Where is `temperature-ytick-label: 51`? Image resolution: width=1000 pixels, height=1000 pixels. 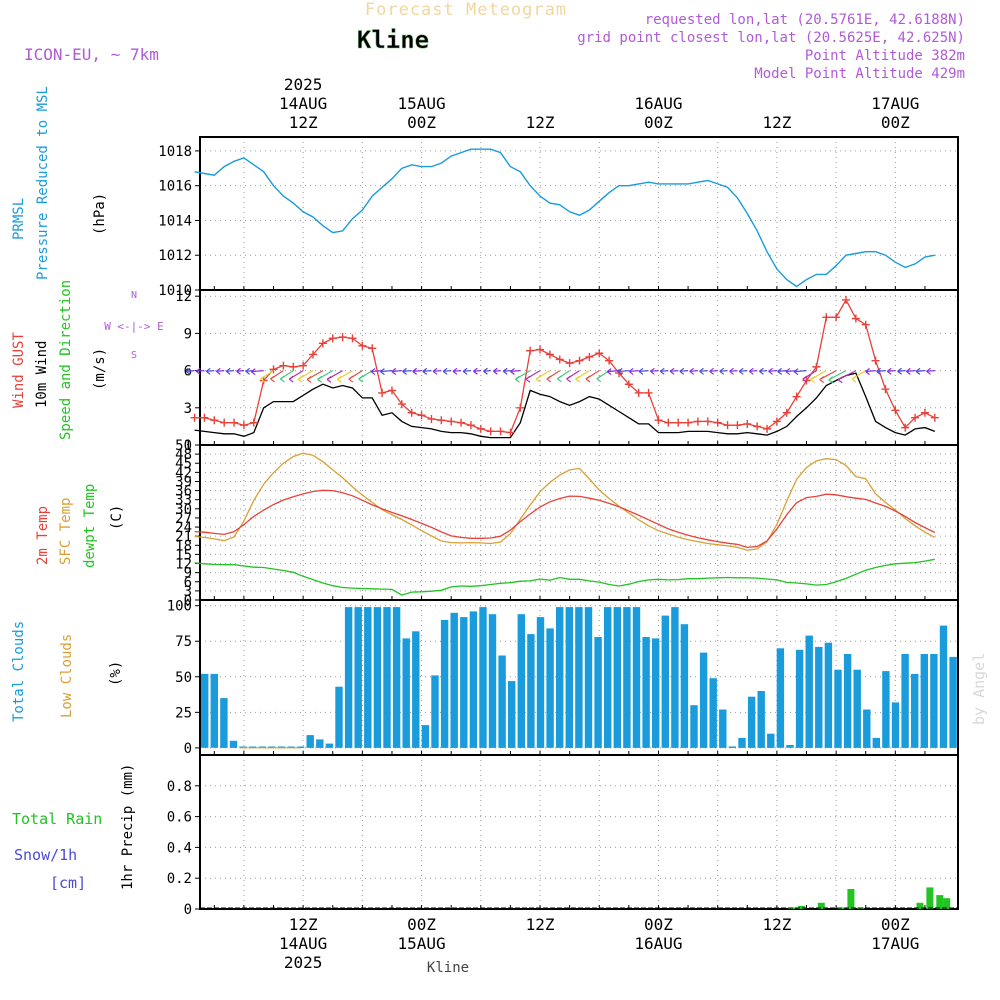
temperature-ytick-label: 51 is located at coordinates (183, 446).